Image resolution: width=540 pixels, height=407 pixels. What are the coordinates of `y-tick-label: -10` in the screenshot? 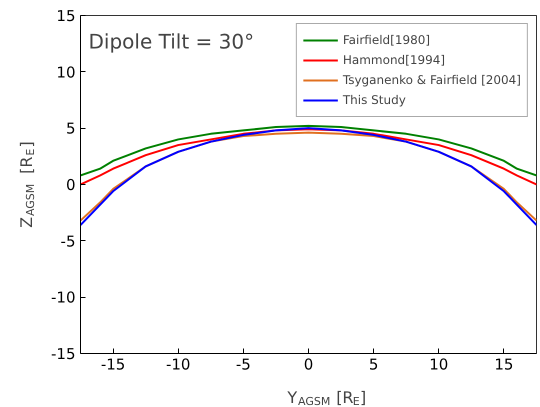 It's located at (63, 297).